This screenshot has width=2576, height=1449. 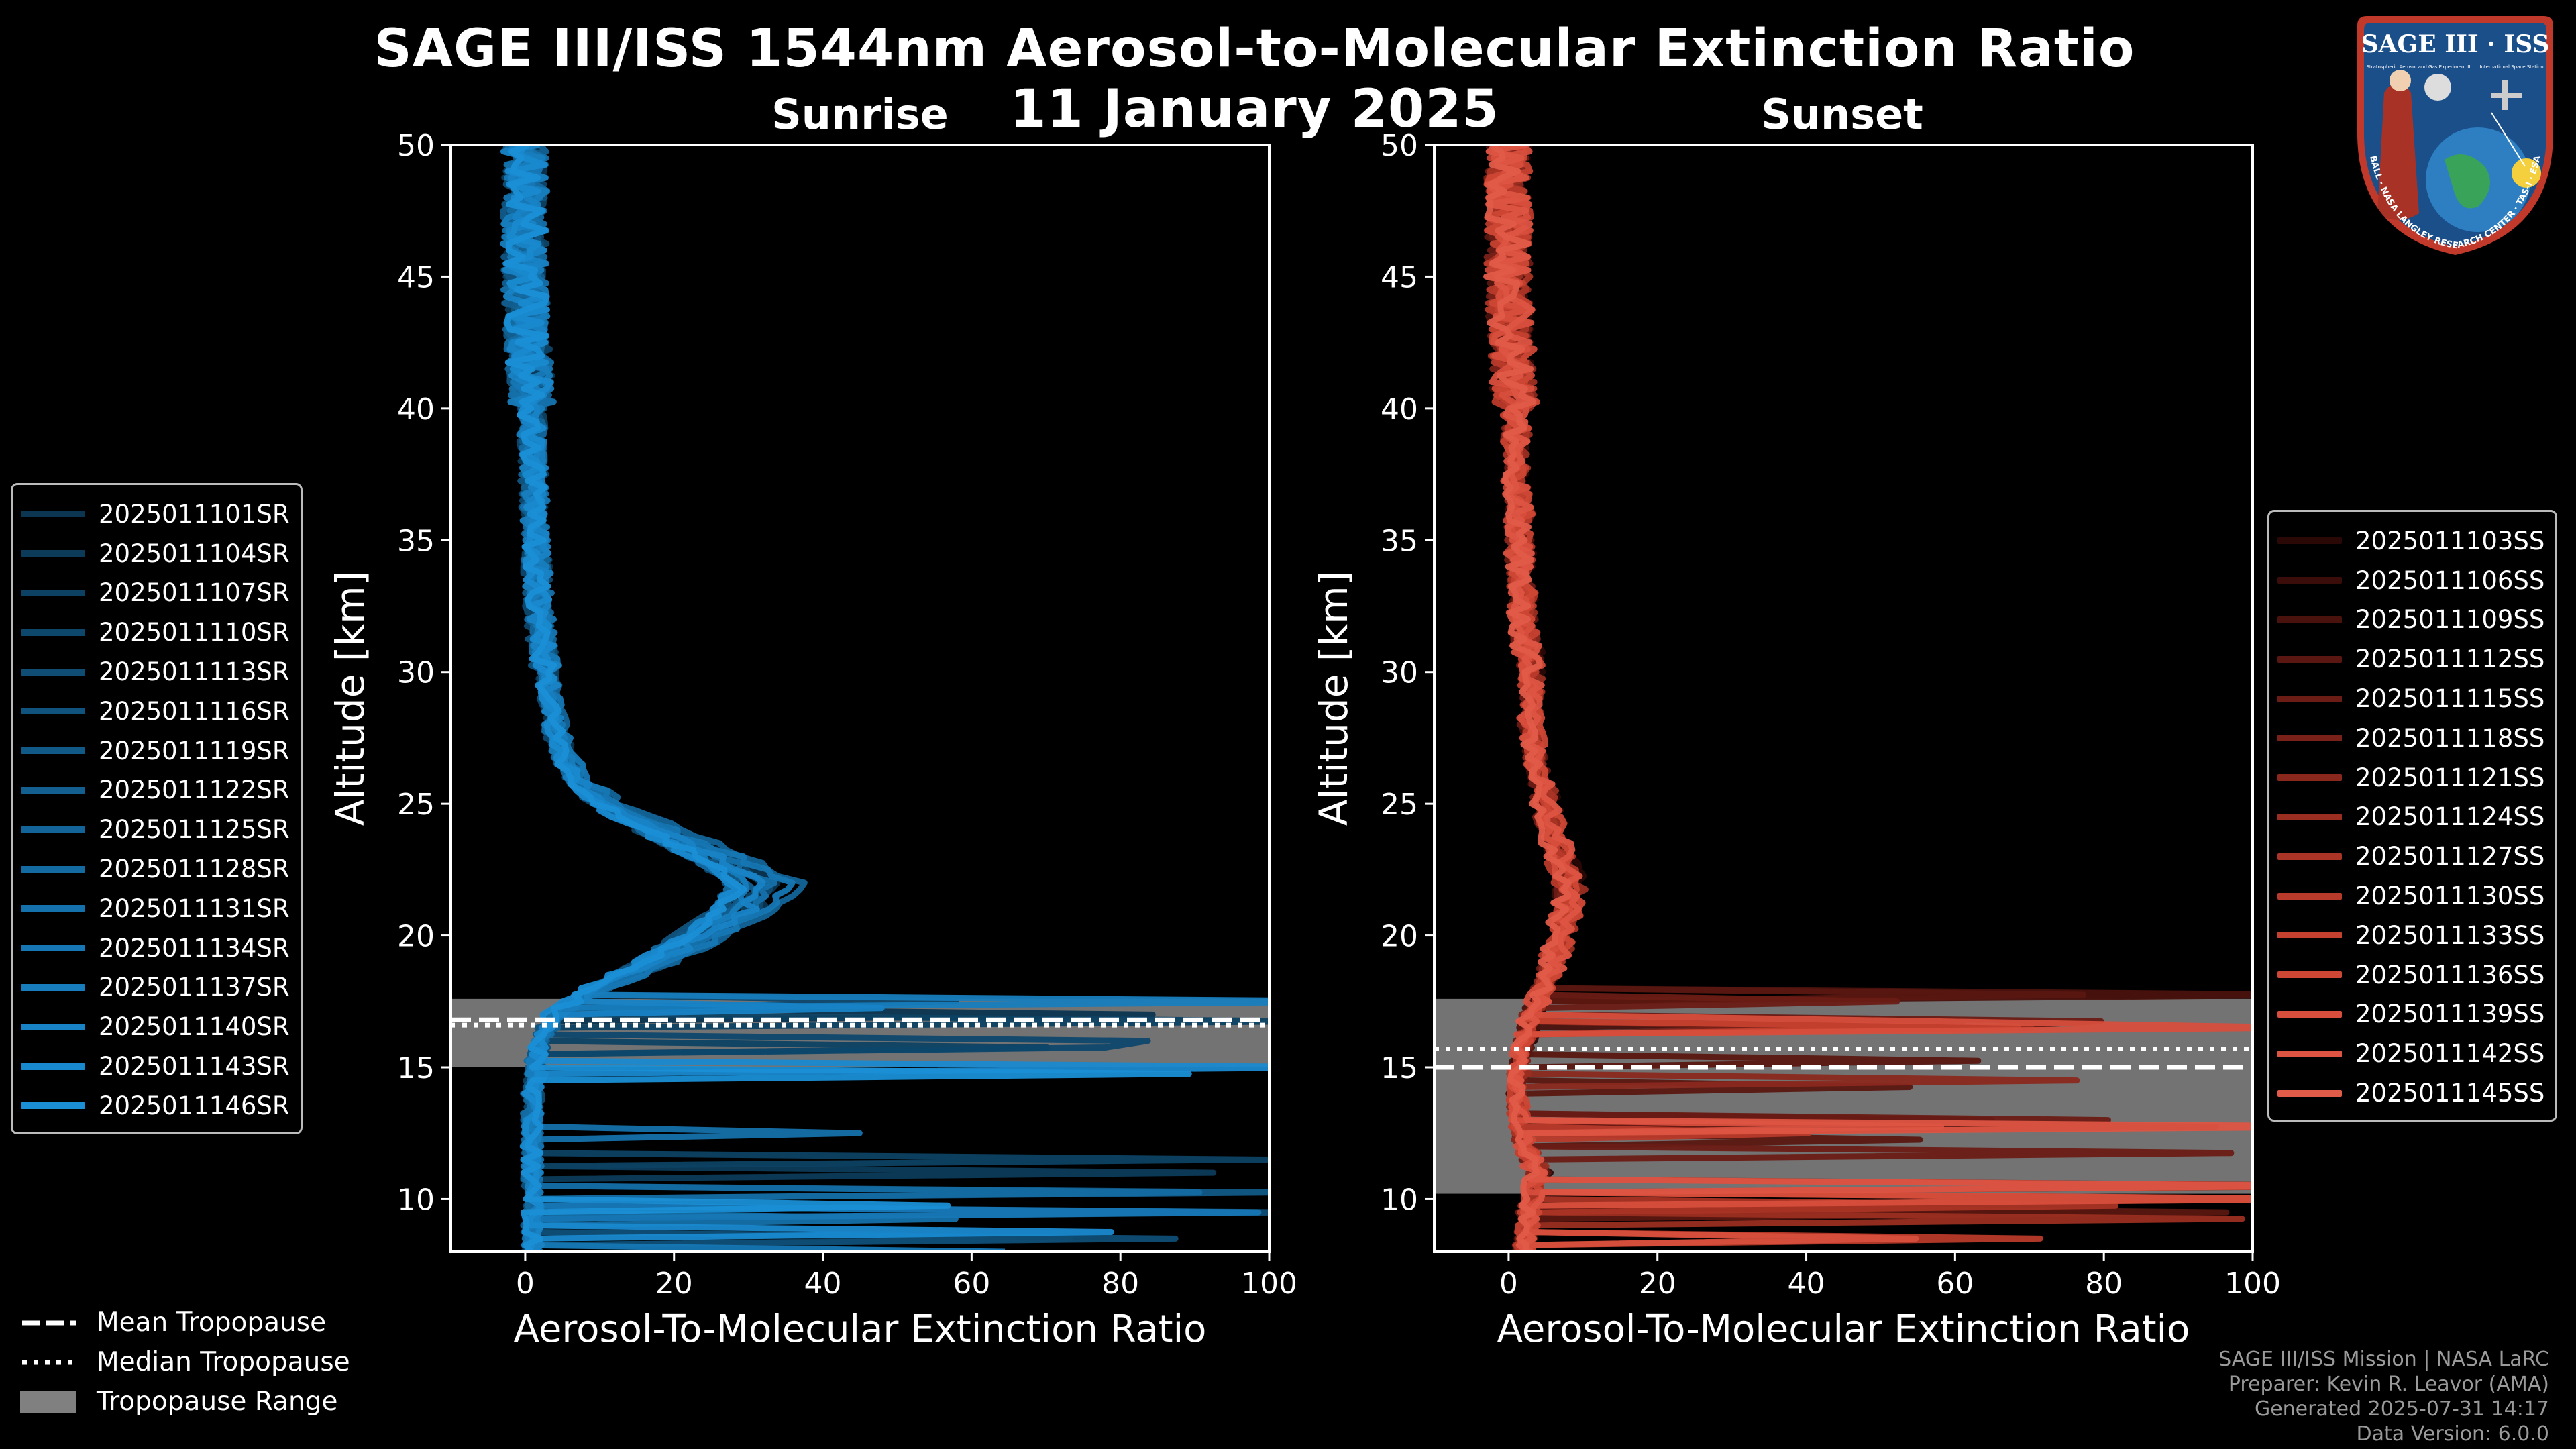 What do you see at coordinates (2511, 67) in the screenshot?
I see `badge-subtitle-iss: International Space Station` at bounding box center [2511, 67].